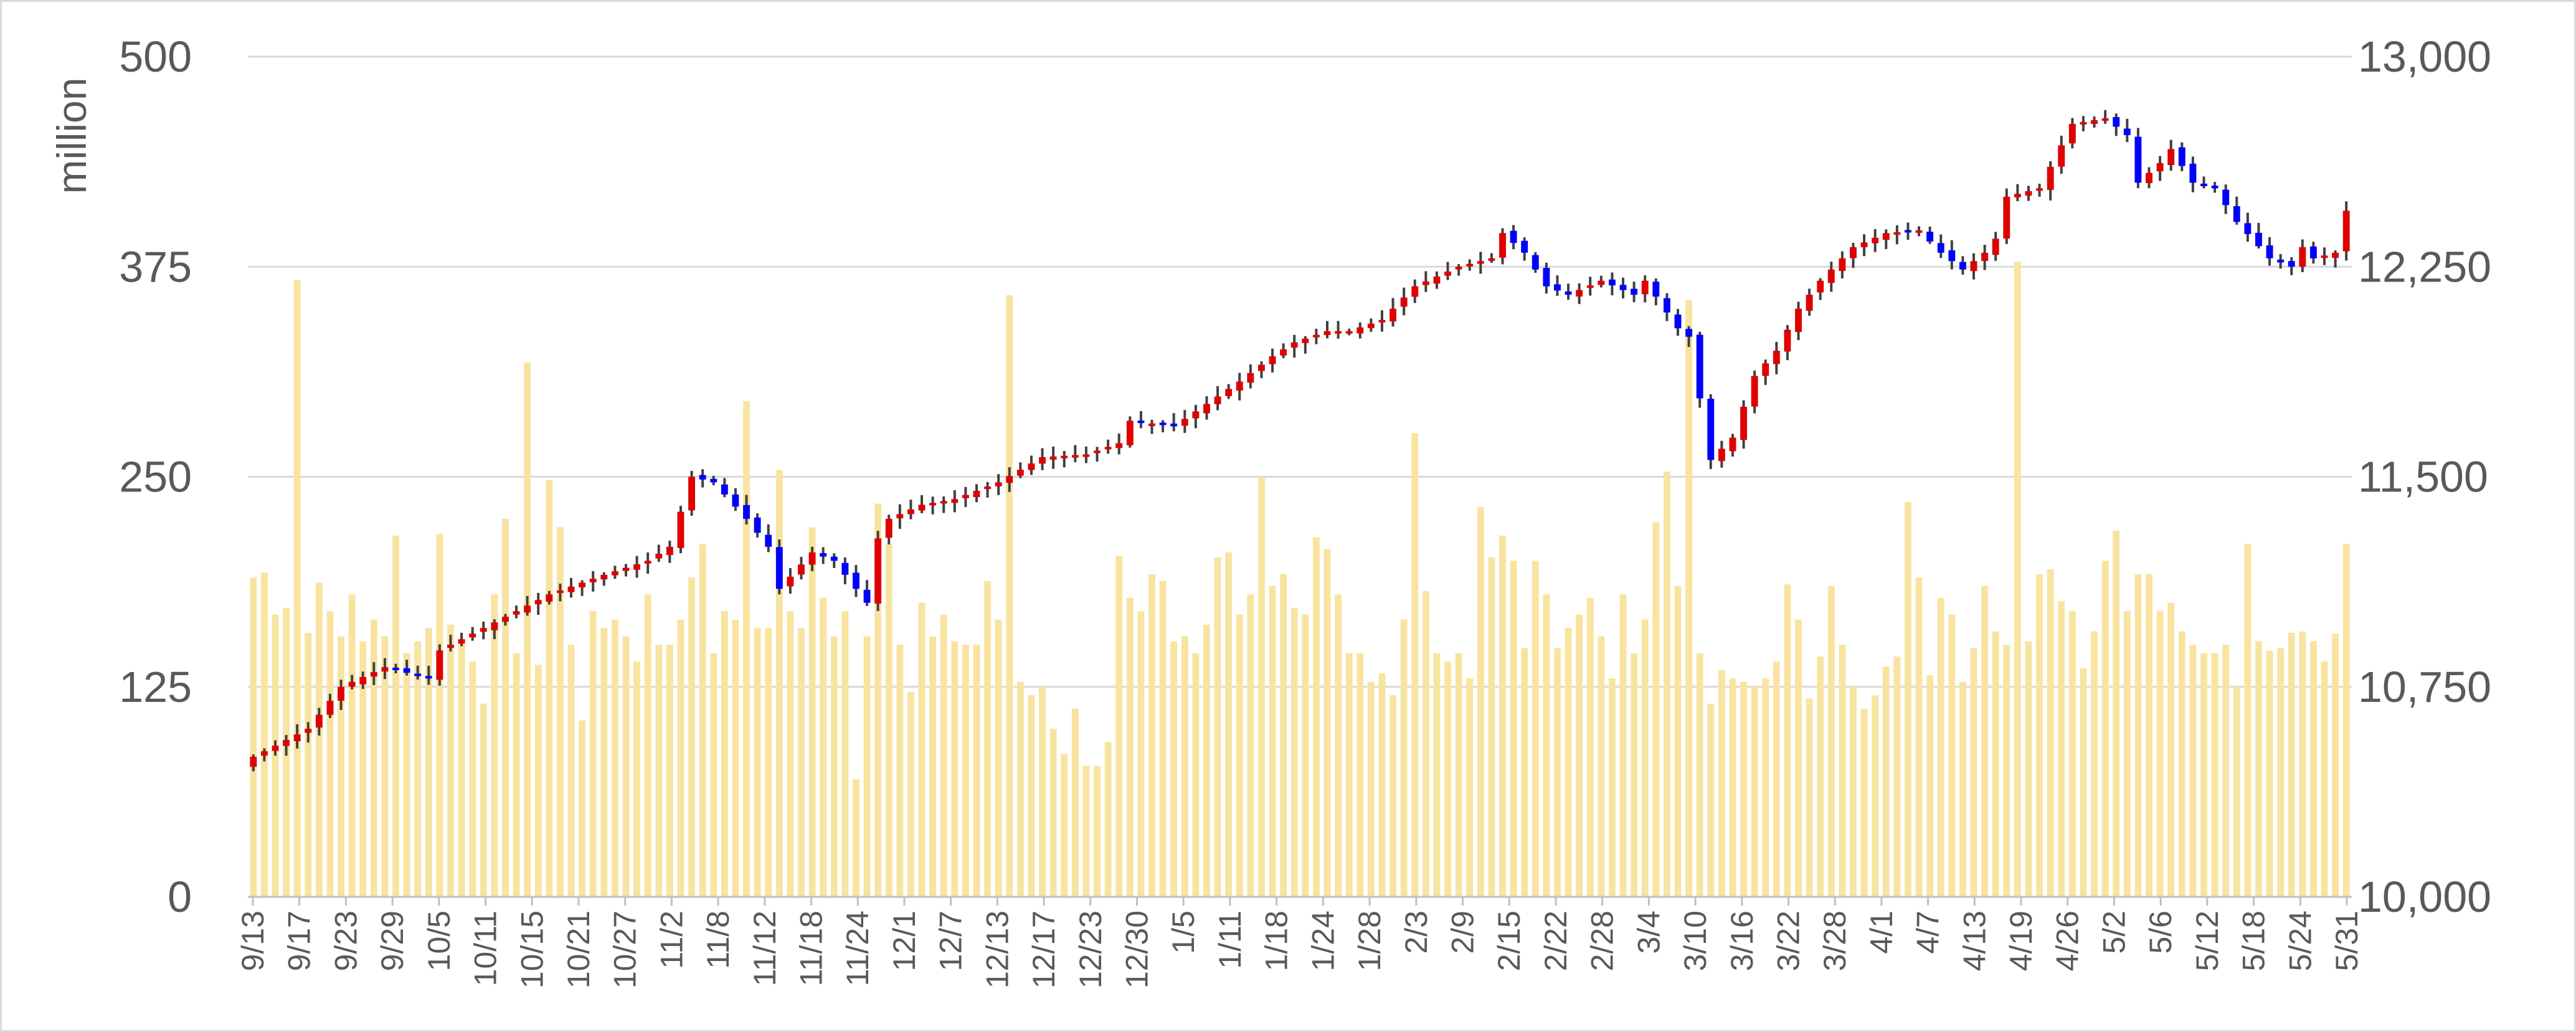 Image resolution: width=2576 pixels, height=1032 pixels. What do you see at coordinates (253, 941) in the screenshot?
I see `x-tick-label: 9/13` at bounding box center [253, 941].